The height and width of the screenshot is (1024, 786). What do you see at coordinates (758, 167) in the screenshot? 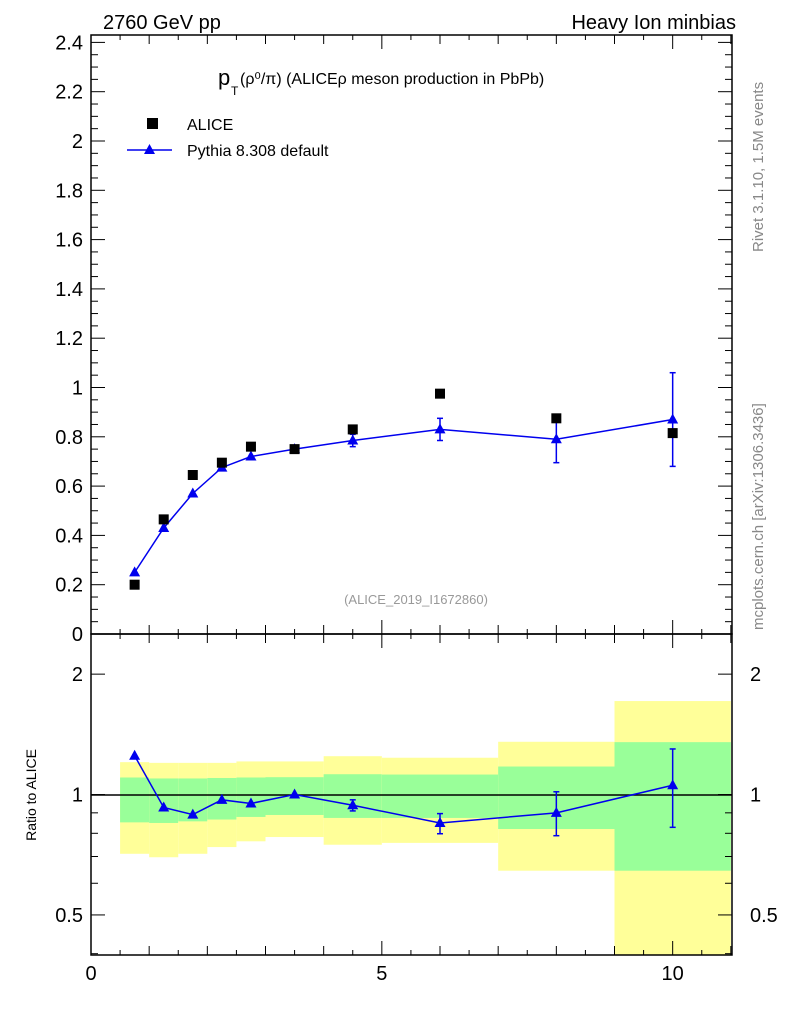
I see `rivet-version-label: Rivet 3.1.10, 1.5M events` at bounding box center [758, 167].